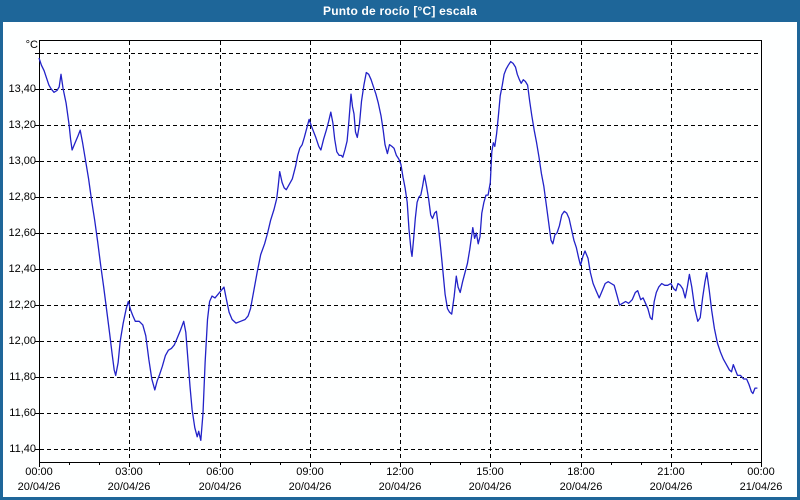 Image resolution: width=800 pixels, height=500 pixels. What do you see at coordinates (220, 472) in the screenshot?
I see `x-time-label: 06:00` at bounding box center [220, 472].